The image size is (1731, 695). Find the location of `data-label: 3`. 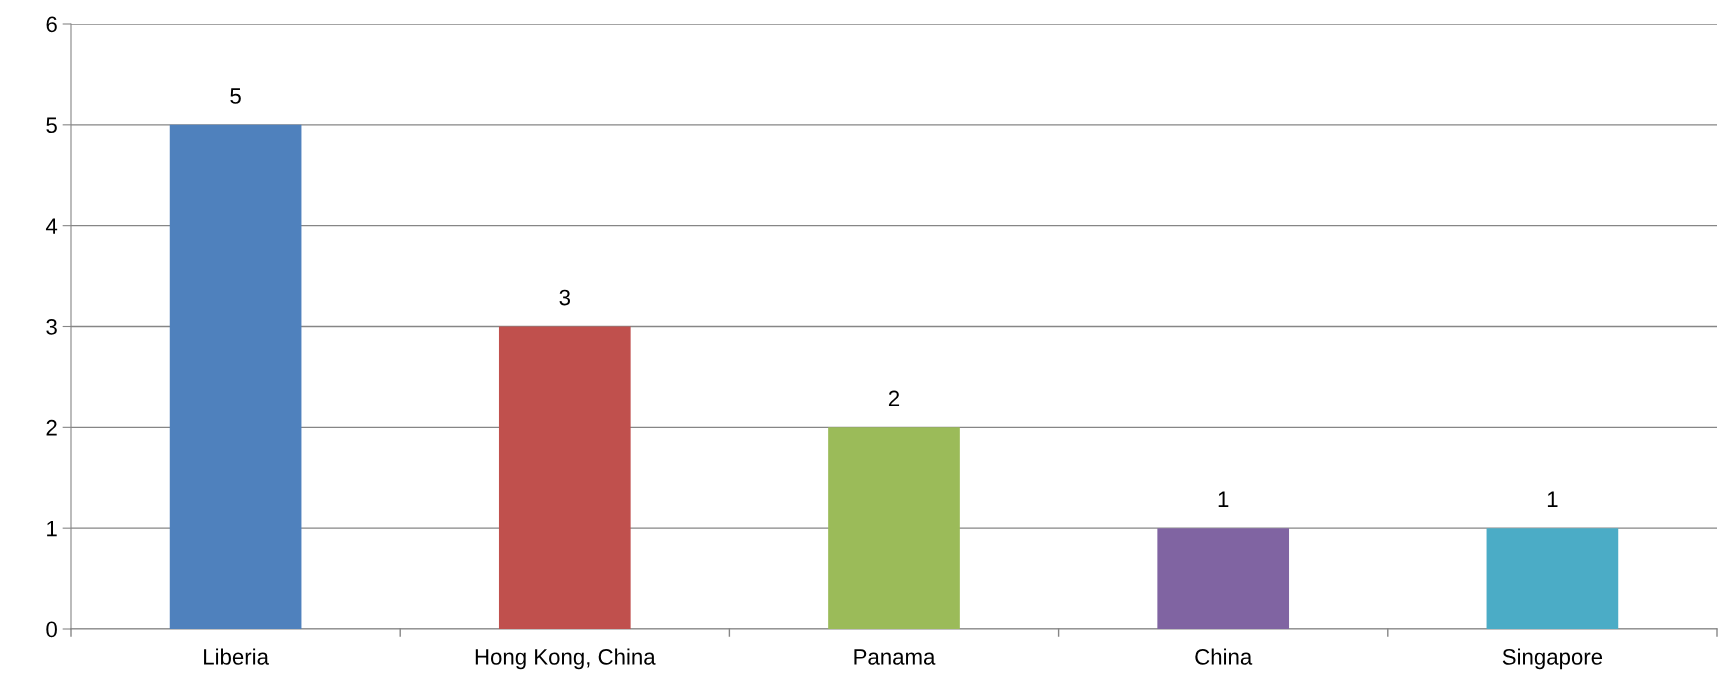

data-label: 3 is located at coordinates (564, 297).